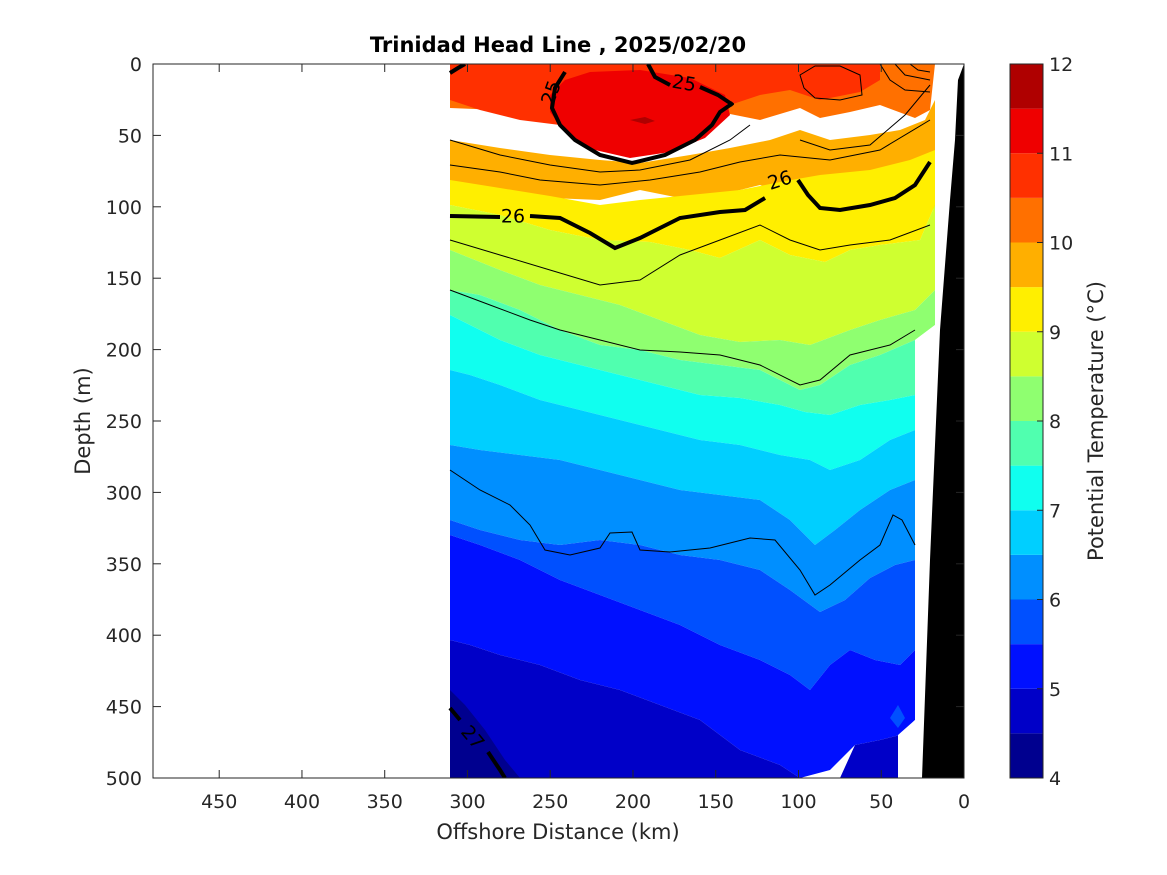  Describe the element at coordinates (870, 756) in the screenshot. I see `band-4.5-5-right` at that location.